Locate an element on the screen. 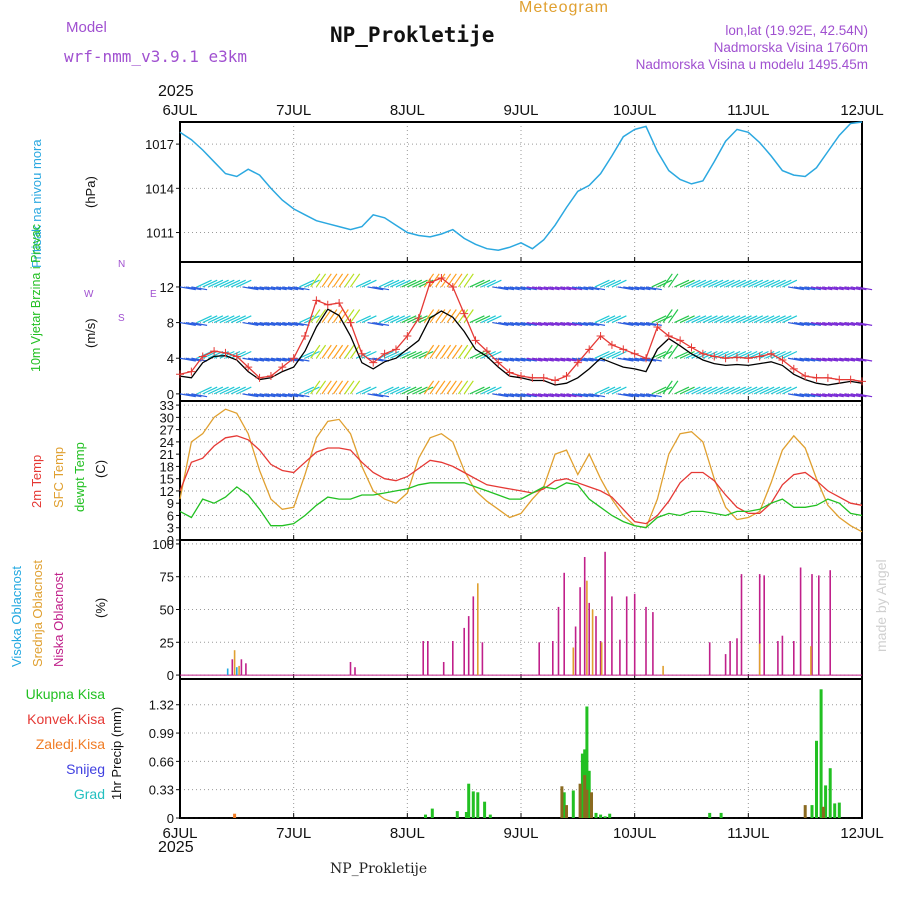 This screenshot has height=900, width=900. dewpt-line is located at coordinates (521, 505).